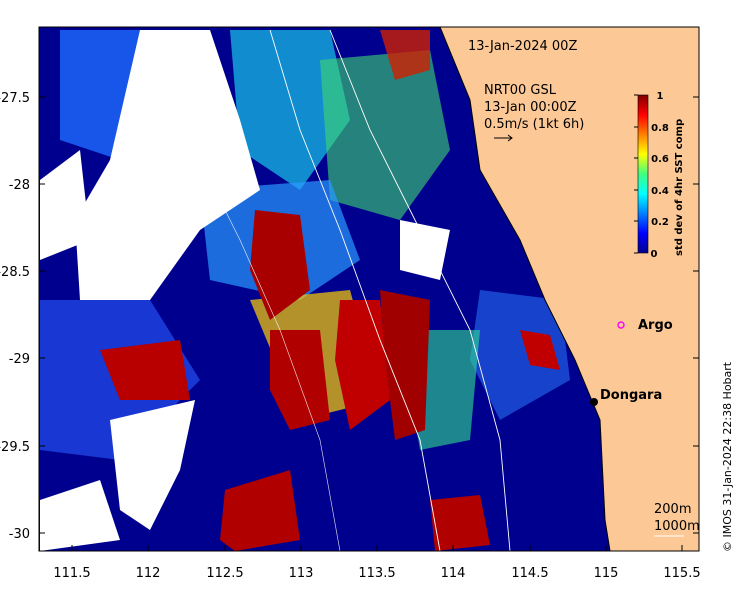 This screenshot has width=740, height=592. Describe the element at coordinates (530, 107) in the screenshot. I see `time-label: 13-Jan 00:00Z` at that location.